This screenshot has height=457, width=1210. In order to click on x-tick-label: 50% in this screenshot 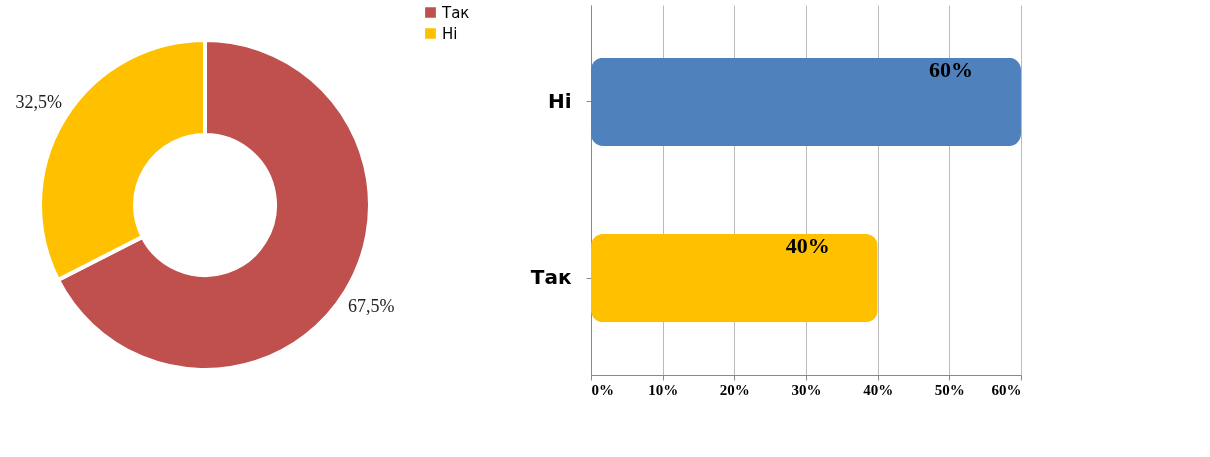, I will do `click(949, 389)`.